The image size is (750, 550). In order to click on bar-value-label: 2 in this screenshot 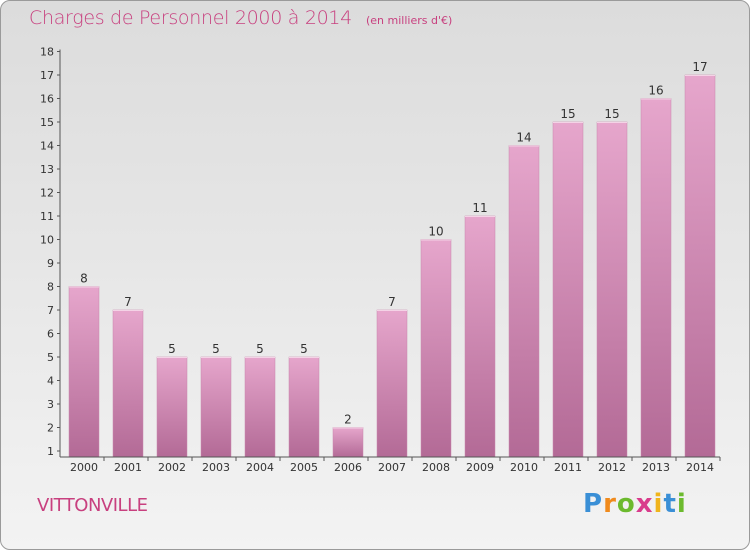, I will do `click(348, 420)`.